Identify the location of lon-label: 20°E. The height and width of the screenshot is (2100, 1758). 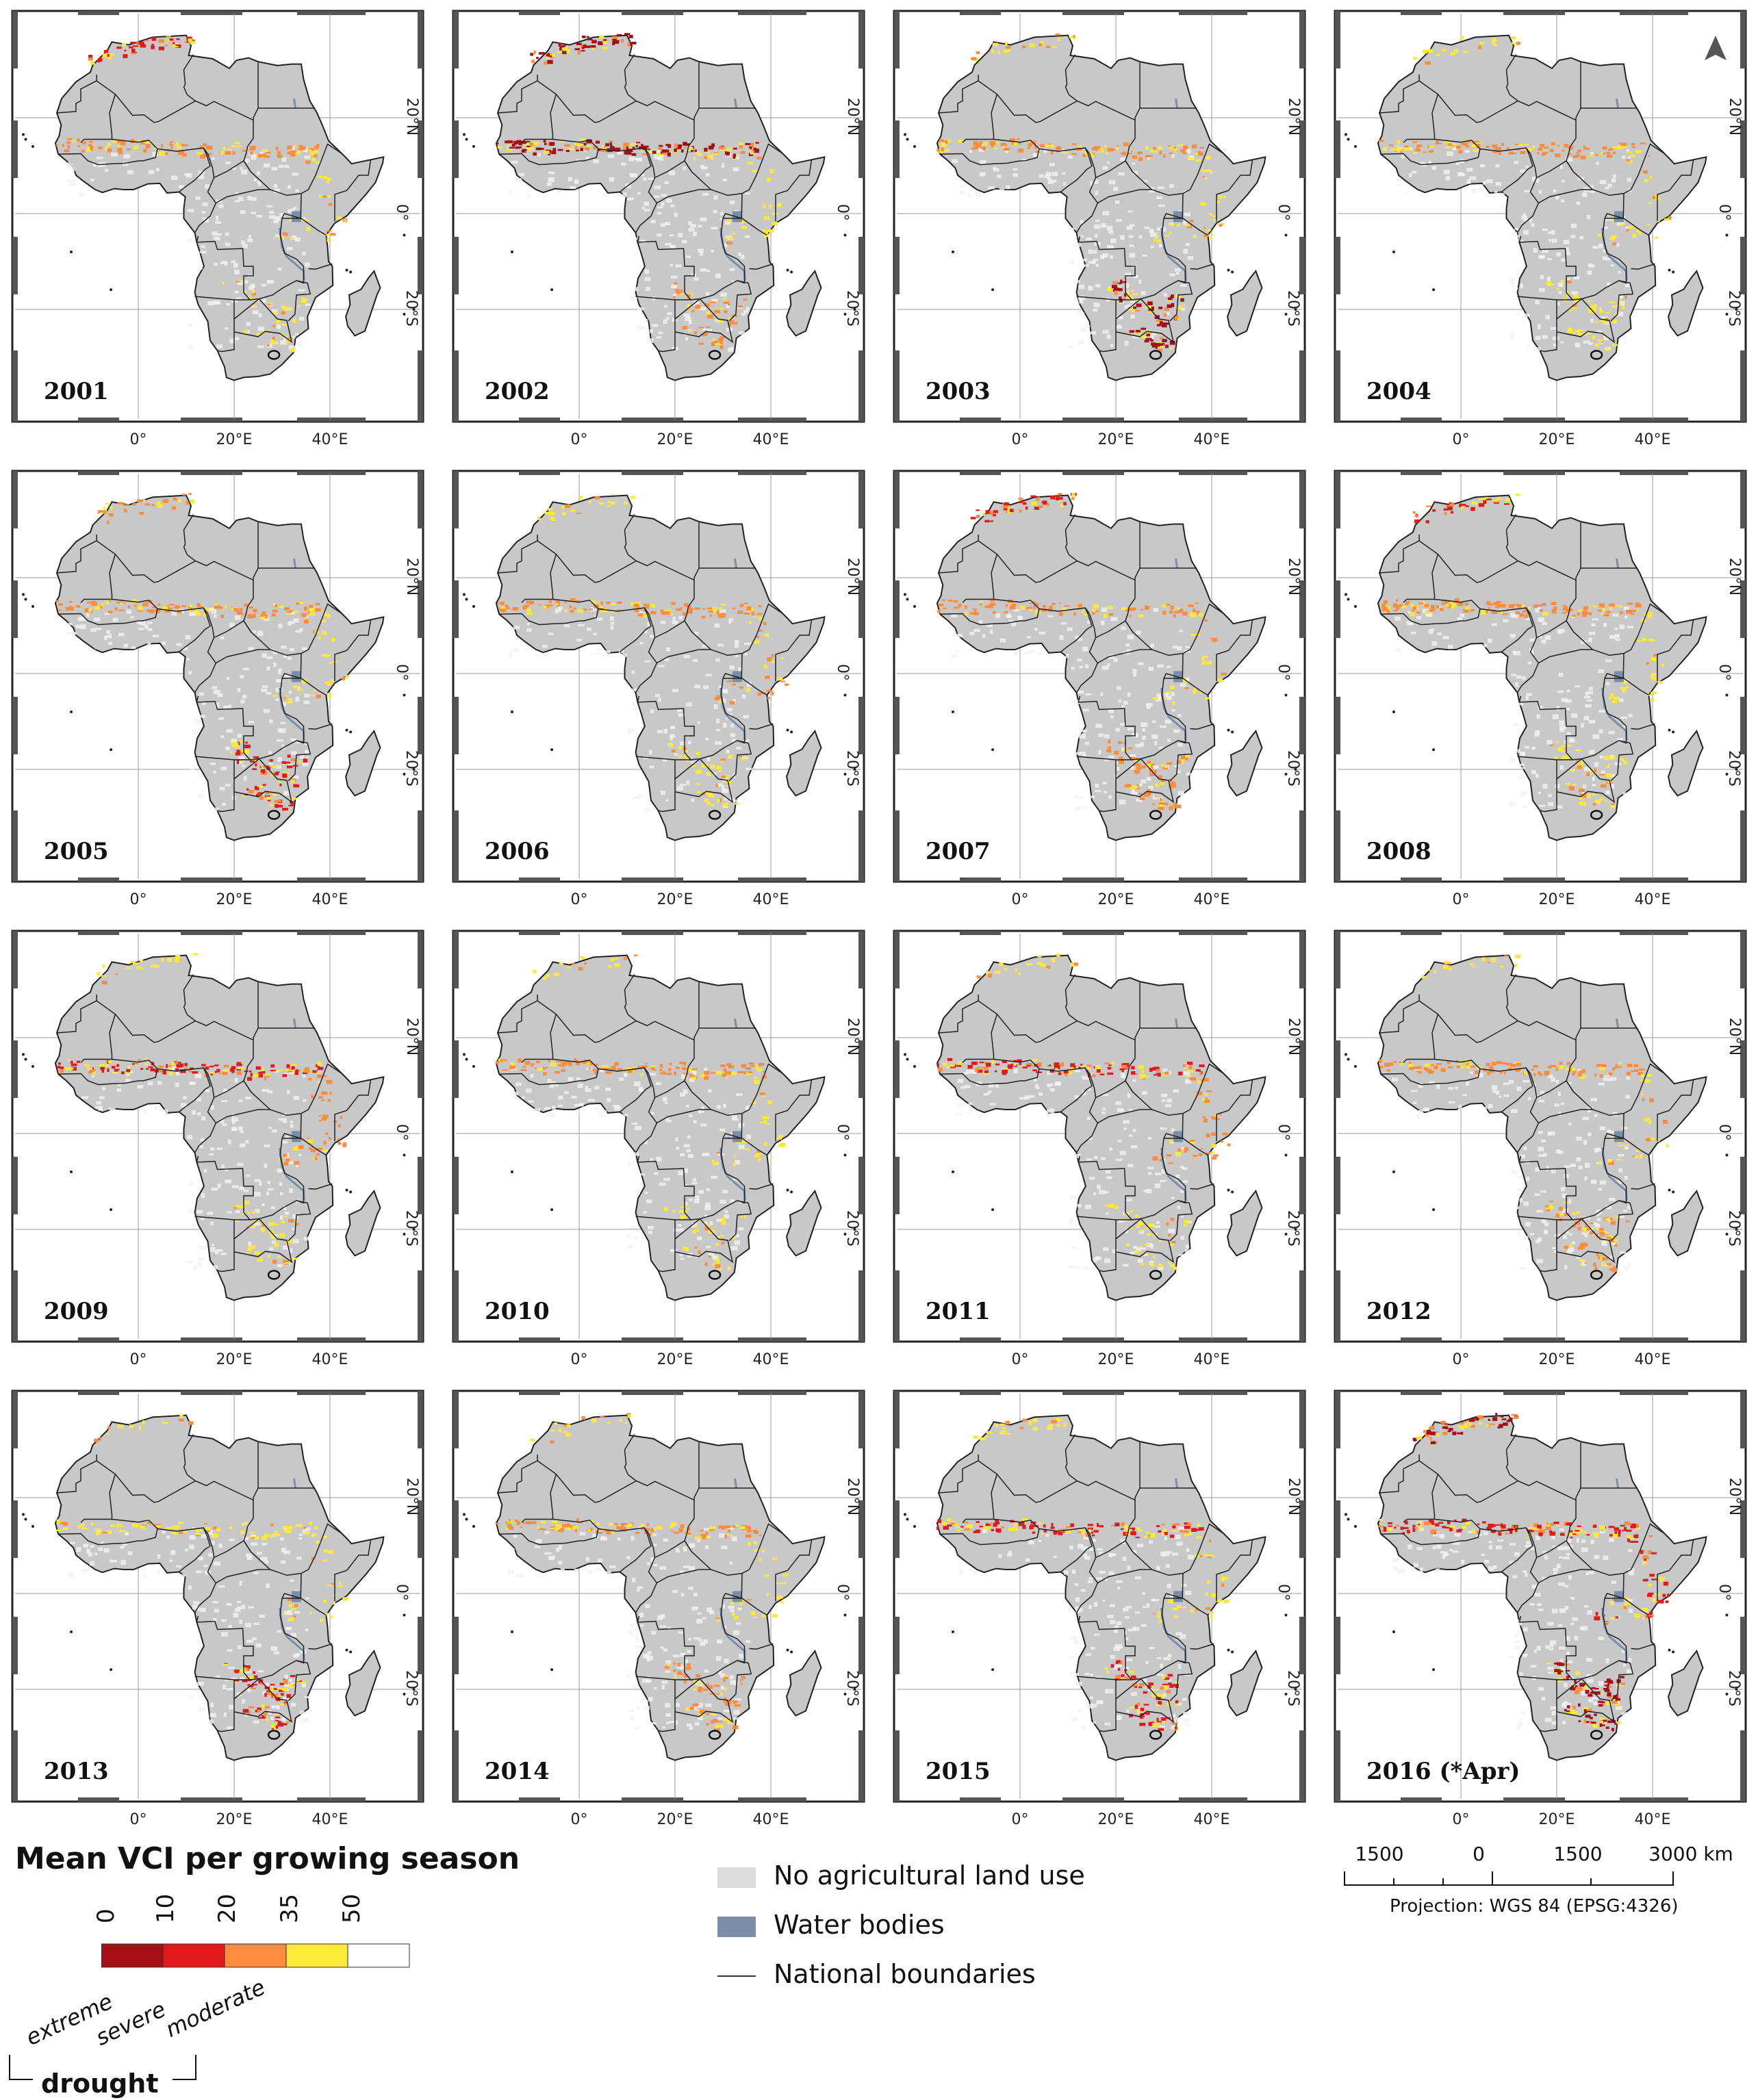
(234, 1359).